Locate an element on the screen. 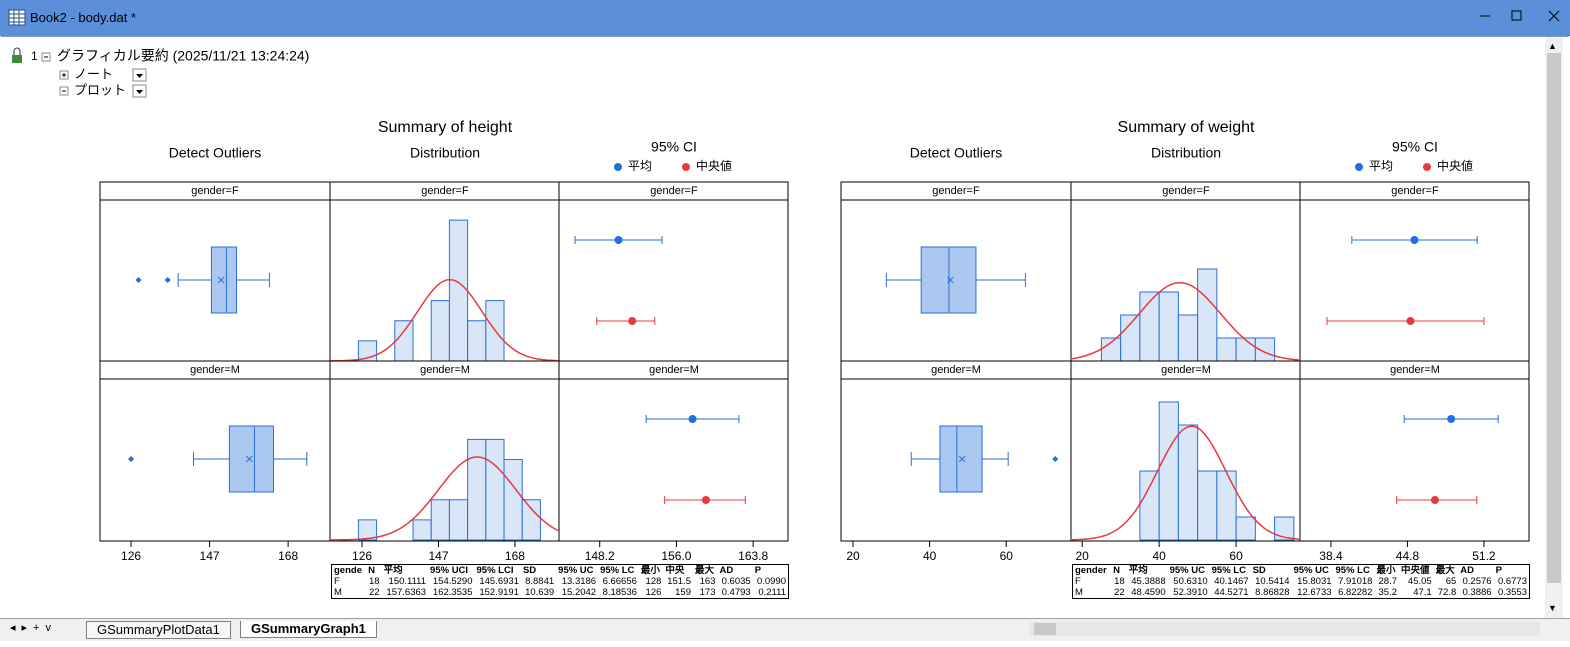  sheet-tab-active: GSummaryGraph1 is located at coordinates (308, 629).